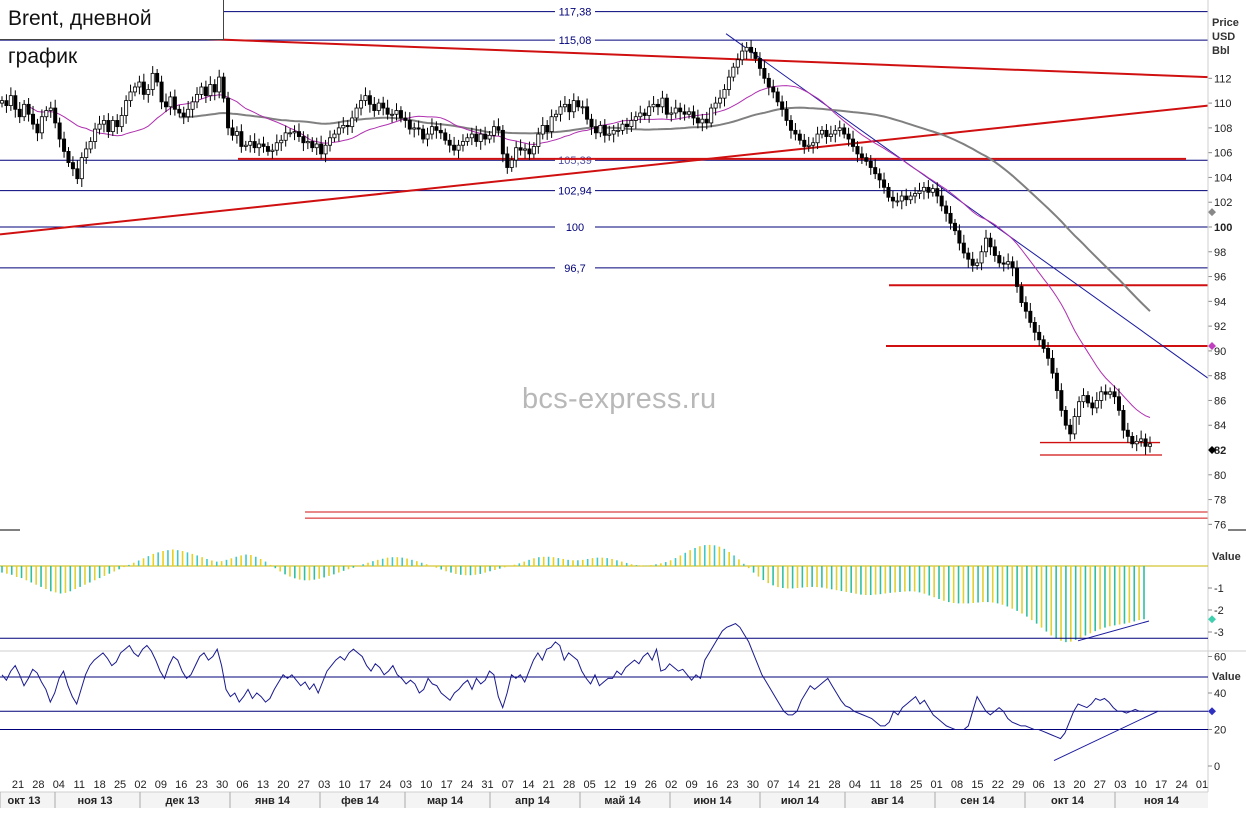  I want to click on day-tick-49: 29, so click(1018, 785).